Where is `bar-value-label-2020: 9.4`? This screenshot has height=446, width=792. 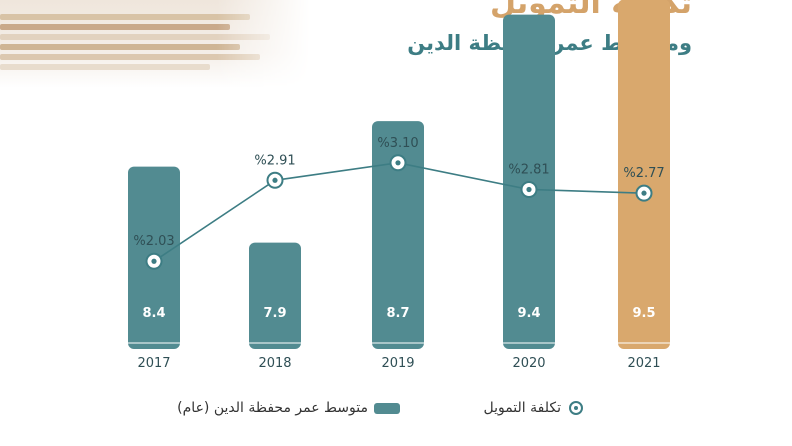
bar-value-label-2020: 9.4 is located at coordinates (528, 313).